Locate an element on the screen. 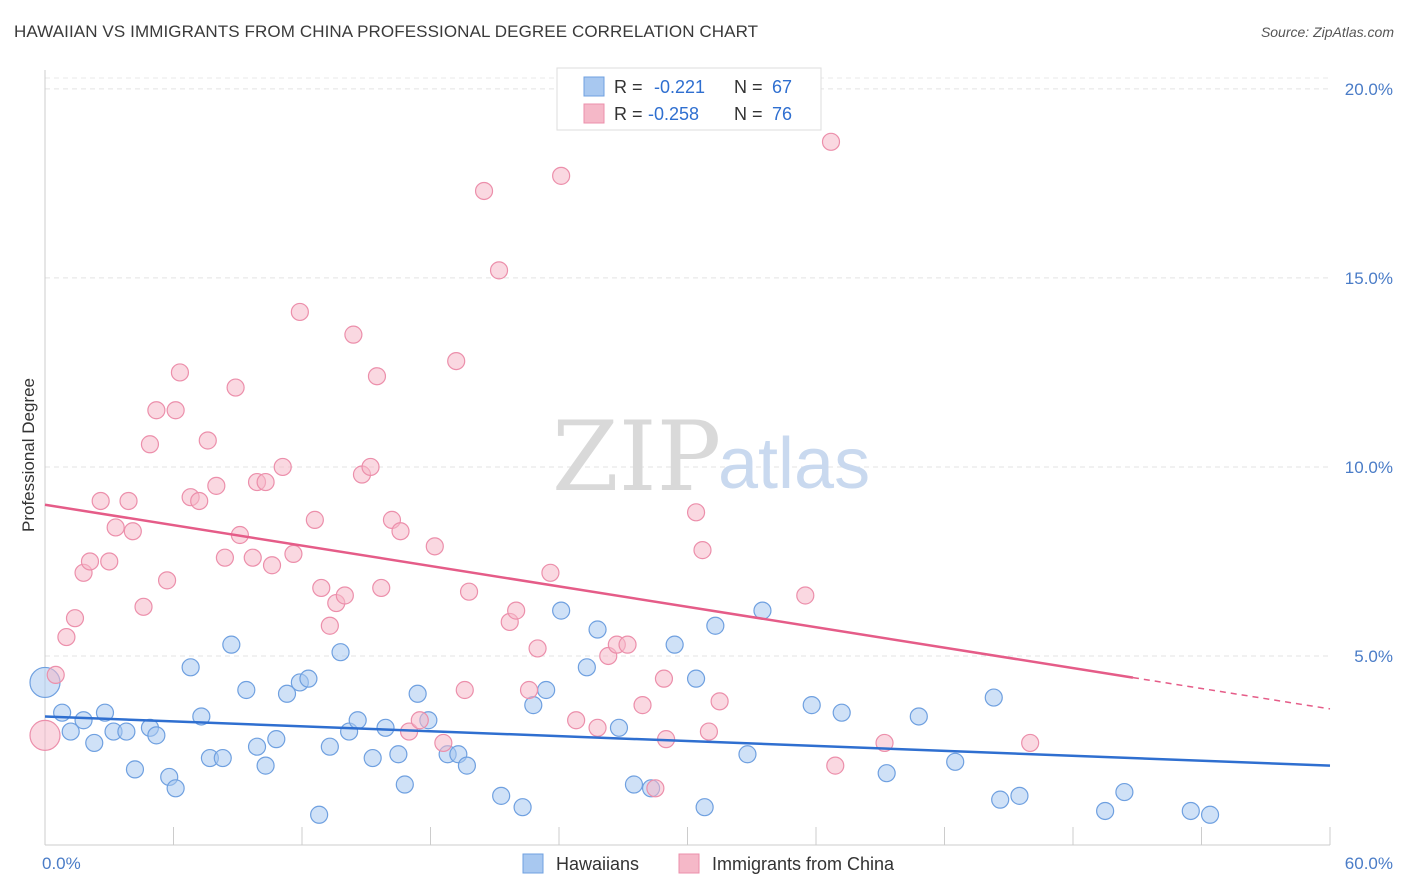 The image size is (1406, 892). legend-swatch-china is located at coordinates (594, 113).